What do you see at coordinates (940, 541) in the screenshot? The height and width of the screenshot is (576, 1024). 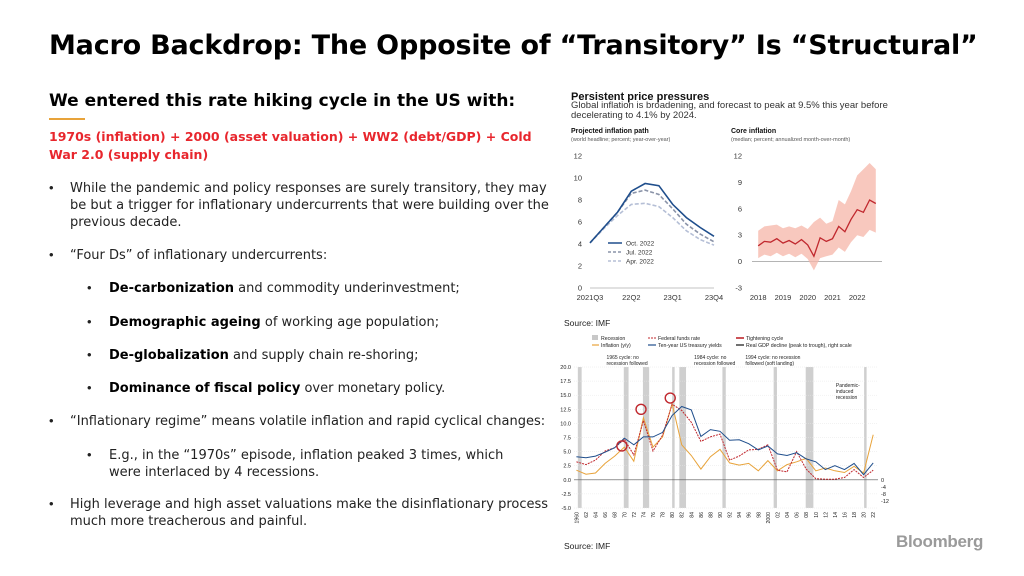 I see `bloomberg-logo: Bloomberg` at bounding box center [940, 541].